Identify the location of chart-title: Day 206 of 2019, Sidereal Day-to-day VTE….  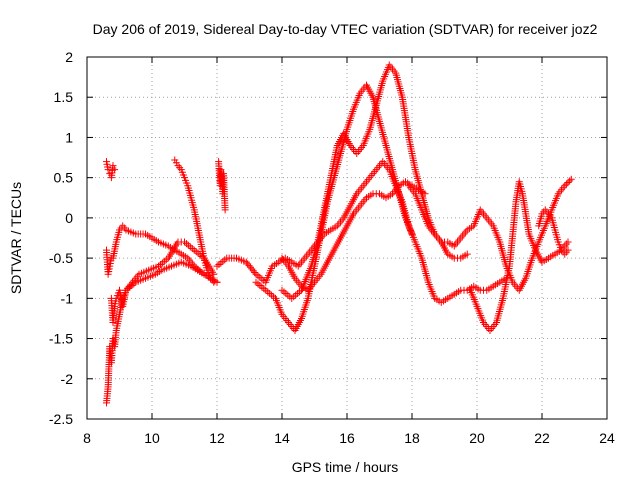
(345, 29).